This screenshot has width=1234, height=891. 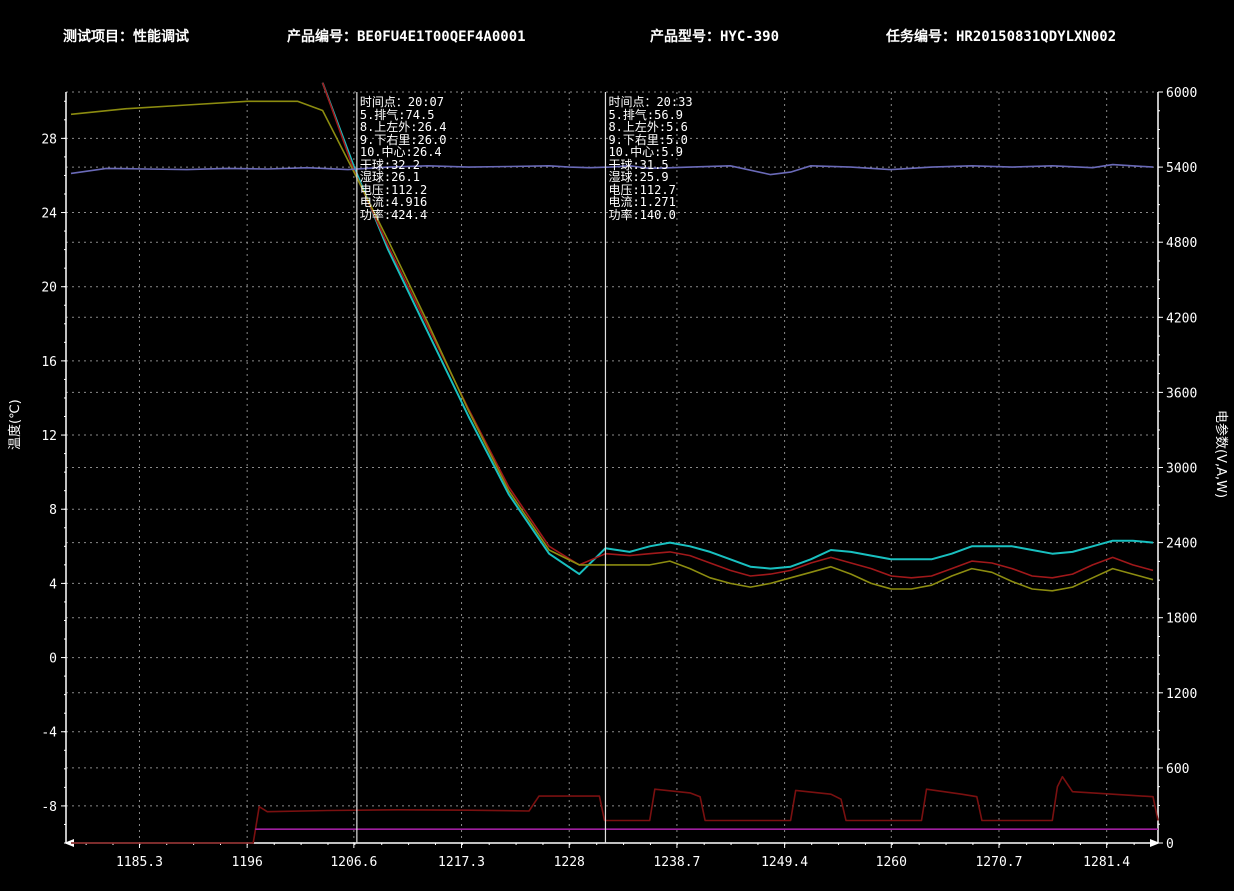 I want to click on x-tick-label-1: 1196, so click(x=247, y=862).